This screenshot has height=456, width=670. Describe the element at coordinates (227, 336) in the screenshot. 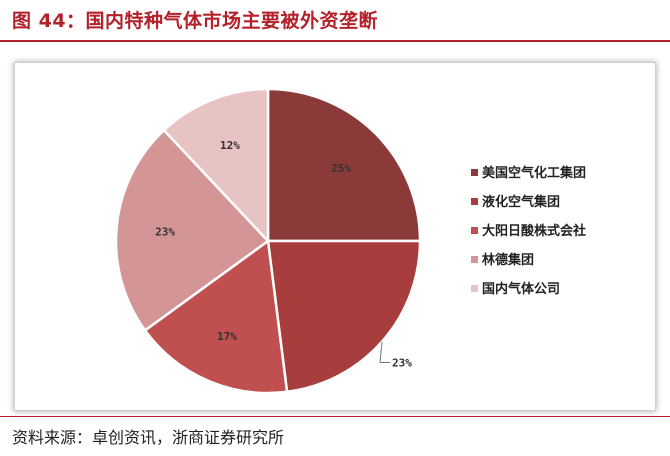

I see `slice-value-label: 17%` at that location.